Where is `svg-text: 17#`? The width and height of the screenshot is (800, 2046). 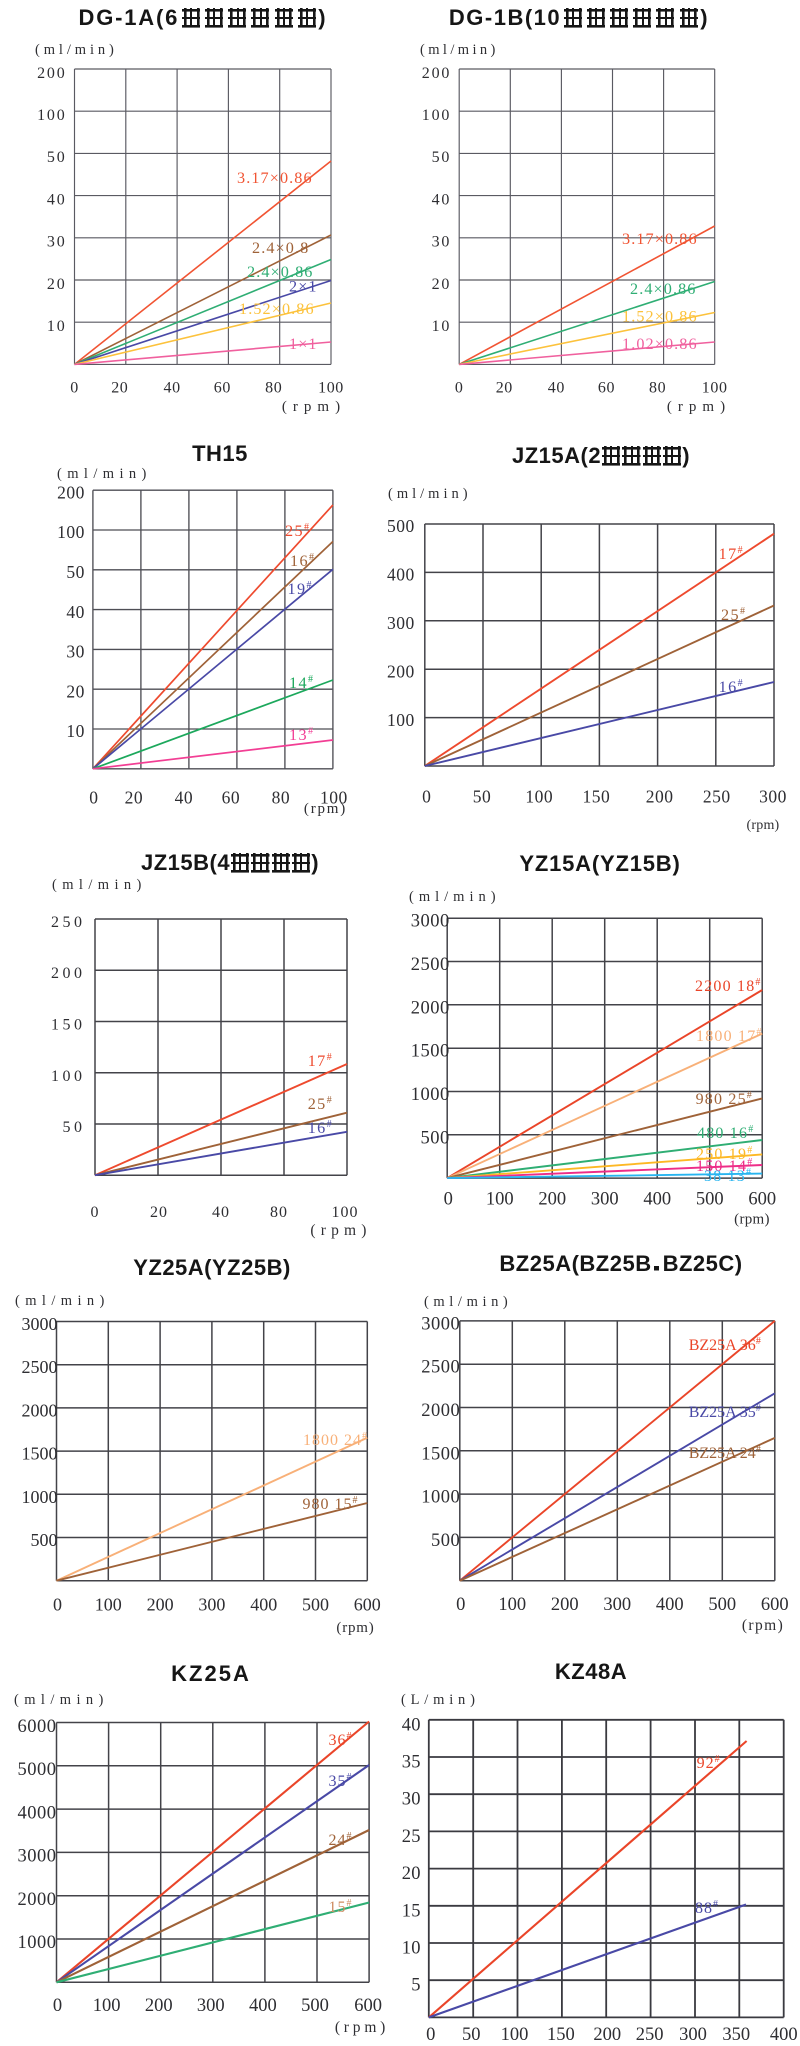
svg-text: 17# is located at coordinates (731, 554).